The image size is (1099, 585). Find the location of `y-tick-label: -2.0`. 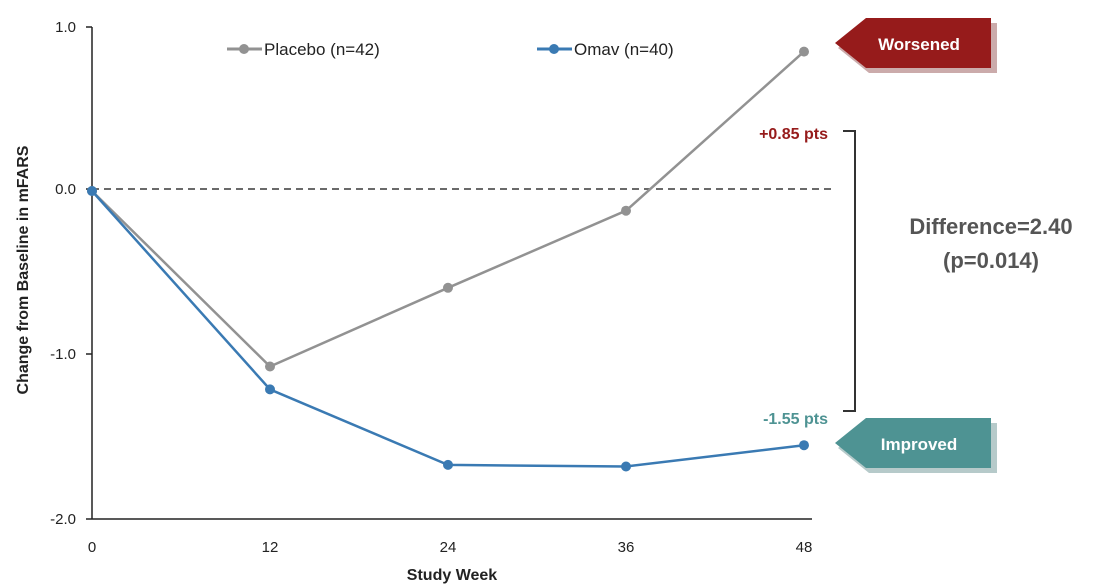

y-tick-label: -2.0 is located at coordinates (63, 519).